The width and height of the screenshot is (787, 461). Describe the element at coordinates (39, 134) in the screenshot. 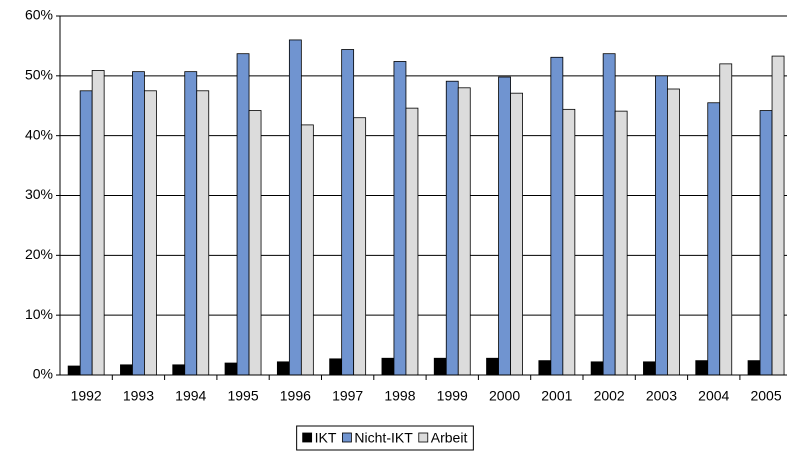

I see `y-tick-label: 40%` at that location.